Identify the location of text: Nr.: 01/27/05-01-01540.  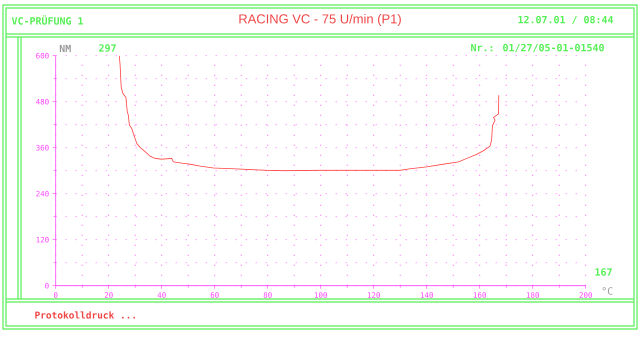
(537, 48).